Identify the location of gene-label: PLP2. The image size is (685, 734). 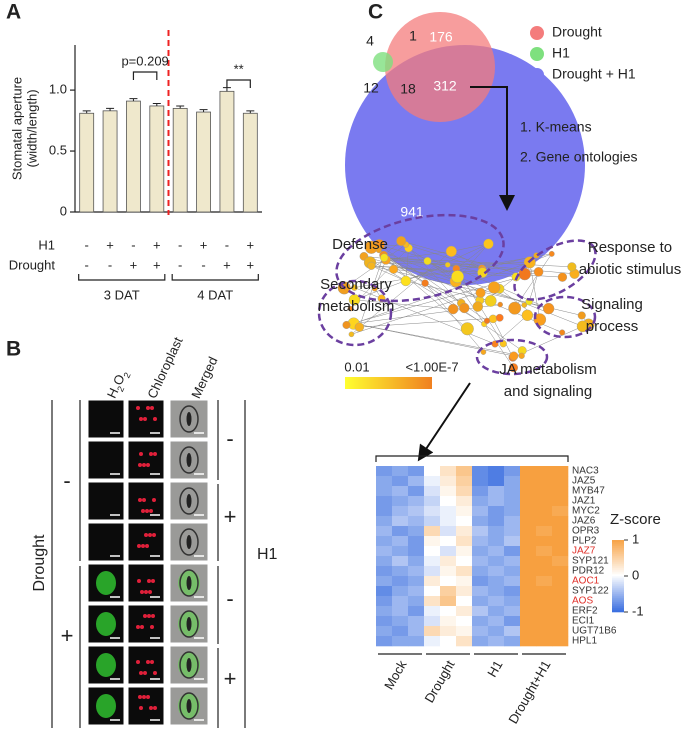
(584, 541).